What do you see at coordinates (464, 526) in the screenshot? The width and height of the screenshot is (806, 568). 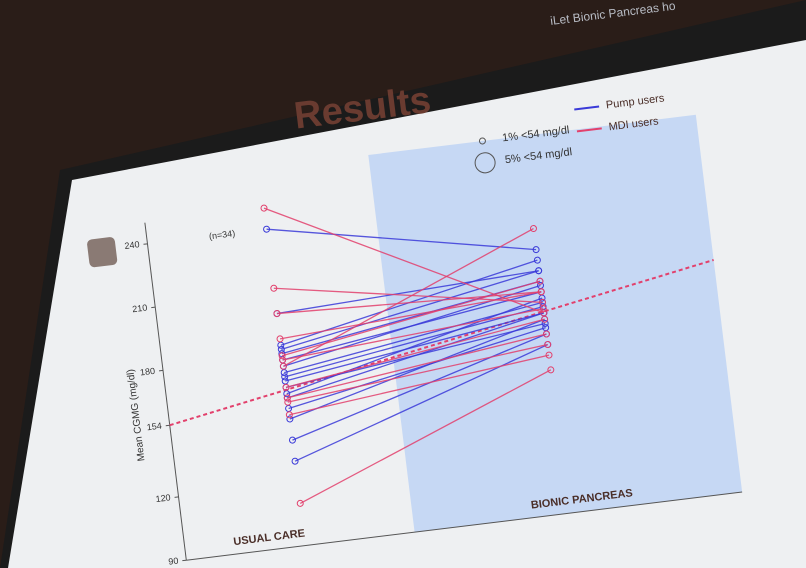 I see `x-axis` at bounding box center [464, 526].